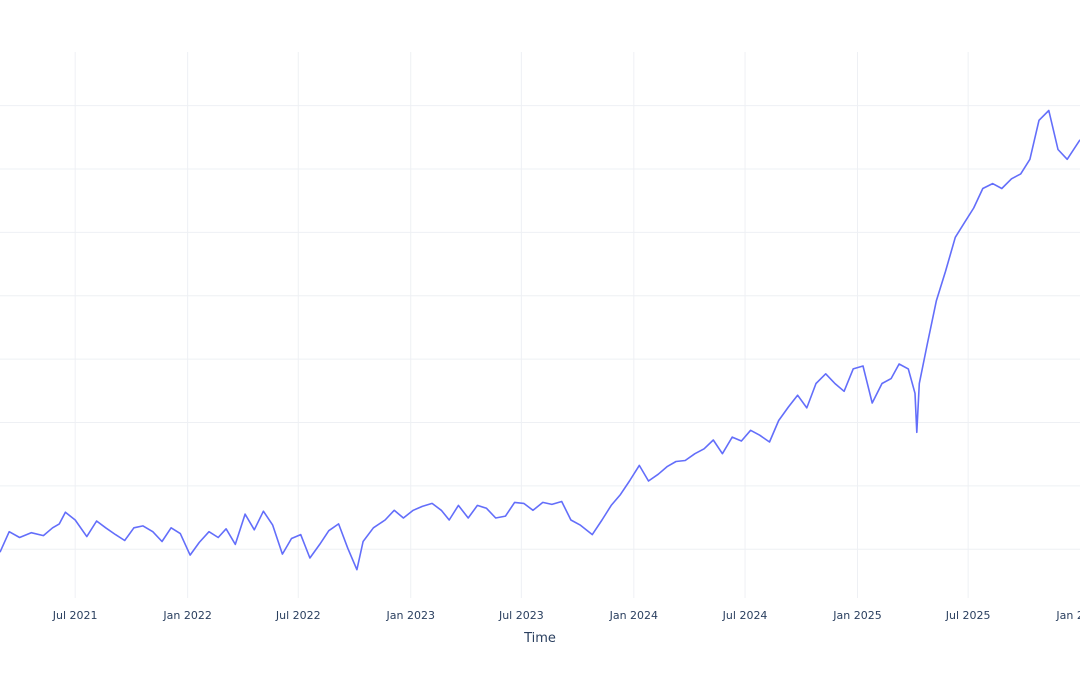 This screenshot has width=1080, height=675. I want to click on x-tick-label: Jan 2024, so click(633, 615).